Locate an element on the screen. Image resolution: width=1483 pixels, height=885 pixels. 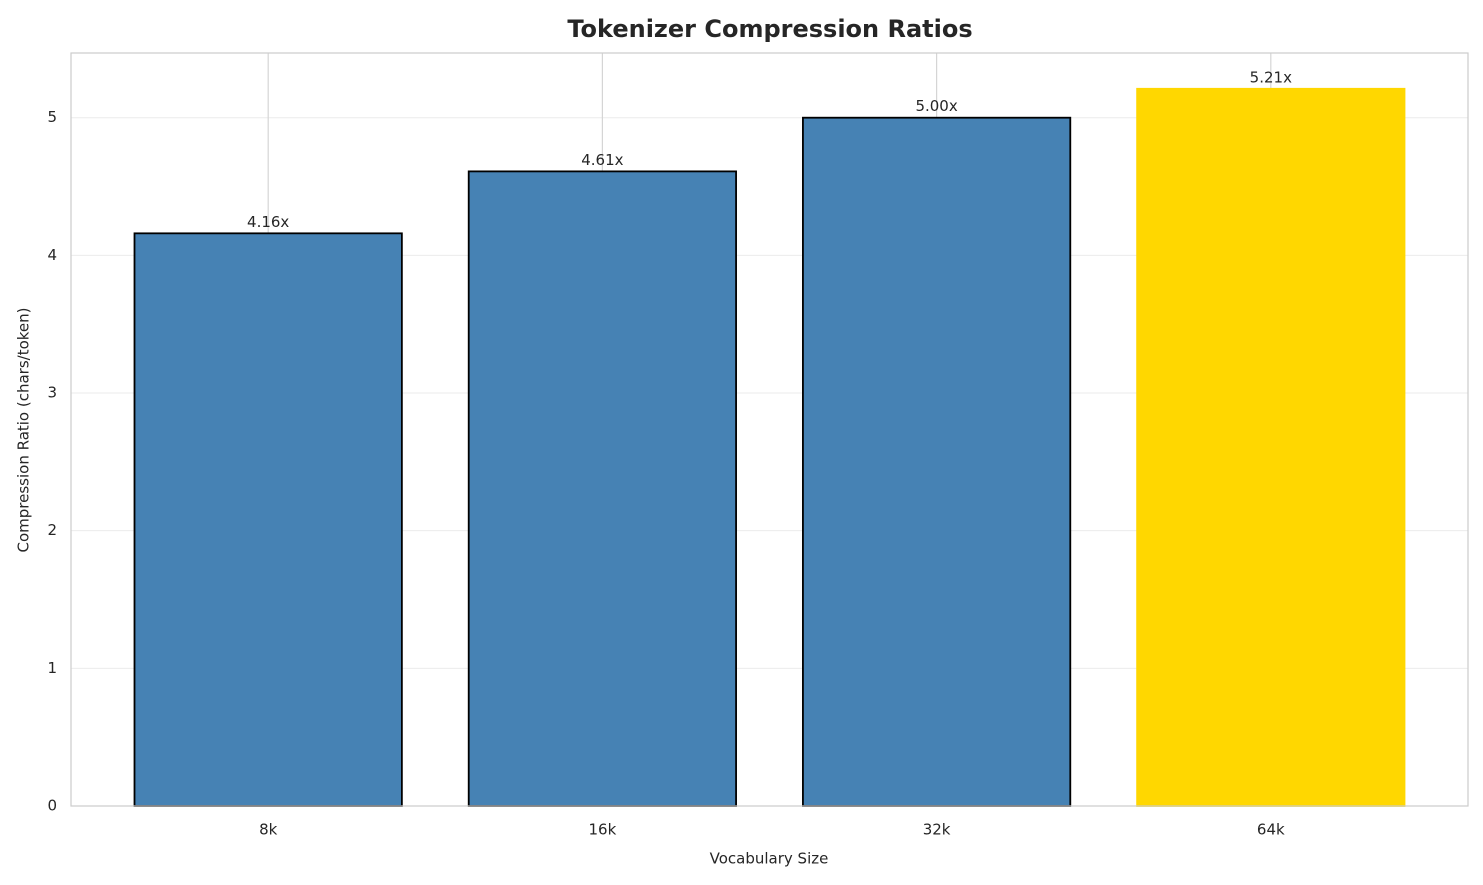
value-label: 5.00x is located at coordinates (936, 106).